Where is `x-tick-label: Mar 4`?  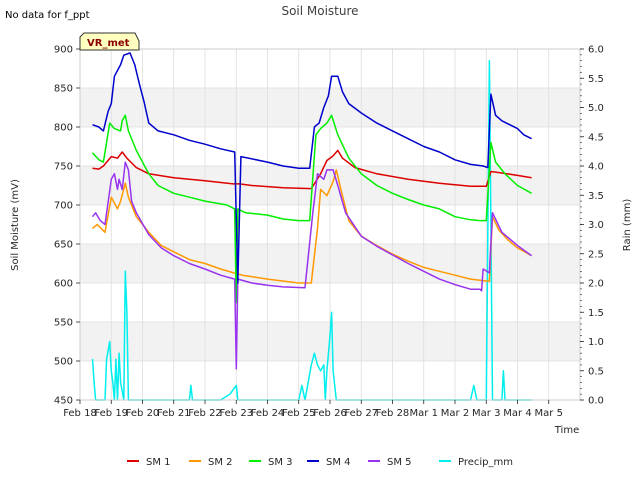 x-tick-label: Mar 4 is located at coordinates (517, 413).